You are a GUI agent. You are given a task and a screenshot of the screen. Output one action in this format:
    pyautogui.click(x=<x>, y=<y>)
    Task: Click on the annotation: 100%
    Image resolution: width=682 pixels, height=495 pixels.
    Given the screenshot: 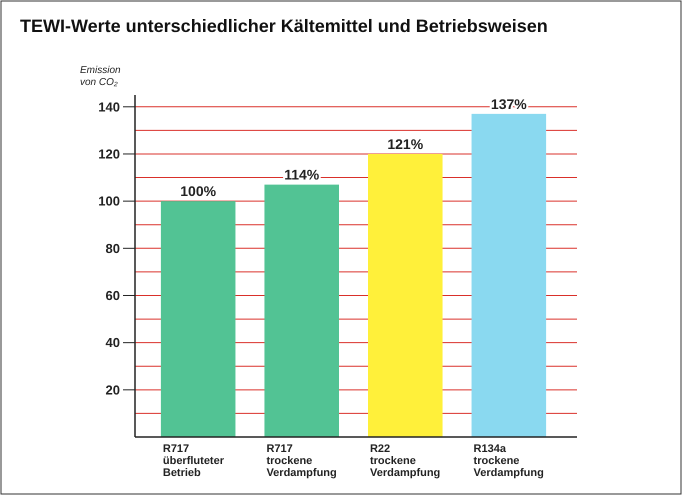 What is the action you would take?
    pyautogui.click(x=198, y=191)
    